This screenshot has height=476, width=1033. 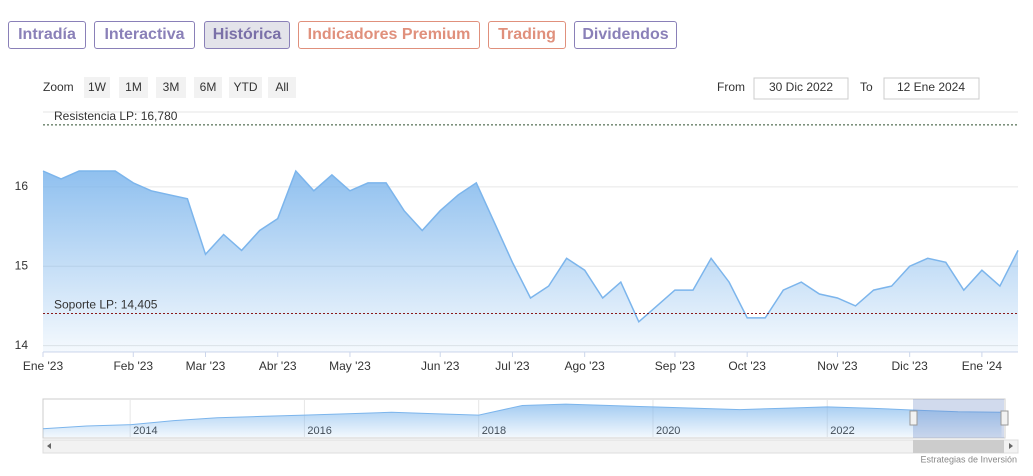 What do you see at coordinates (116, 116) in the screenshot?
I see `level-label: Resistencia LP: 16,780` at bounding box center [116, 116].